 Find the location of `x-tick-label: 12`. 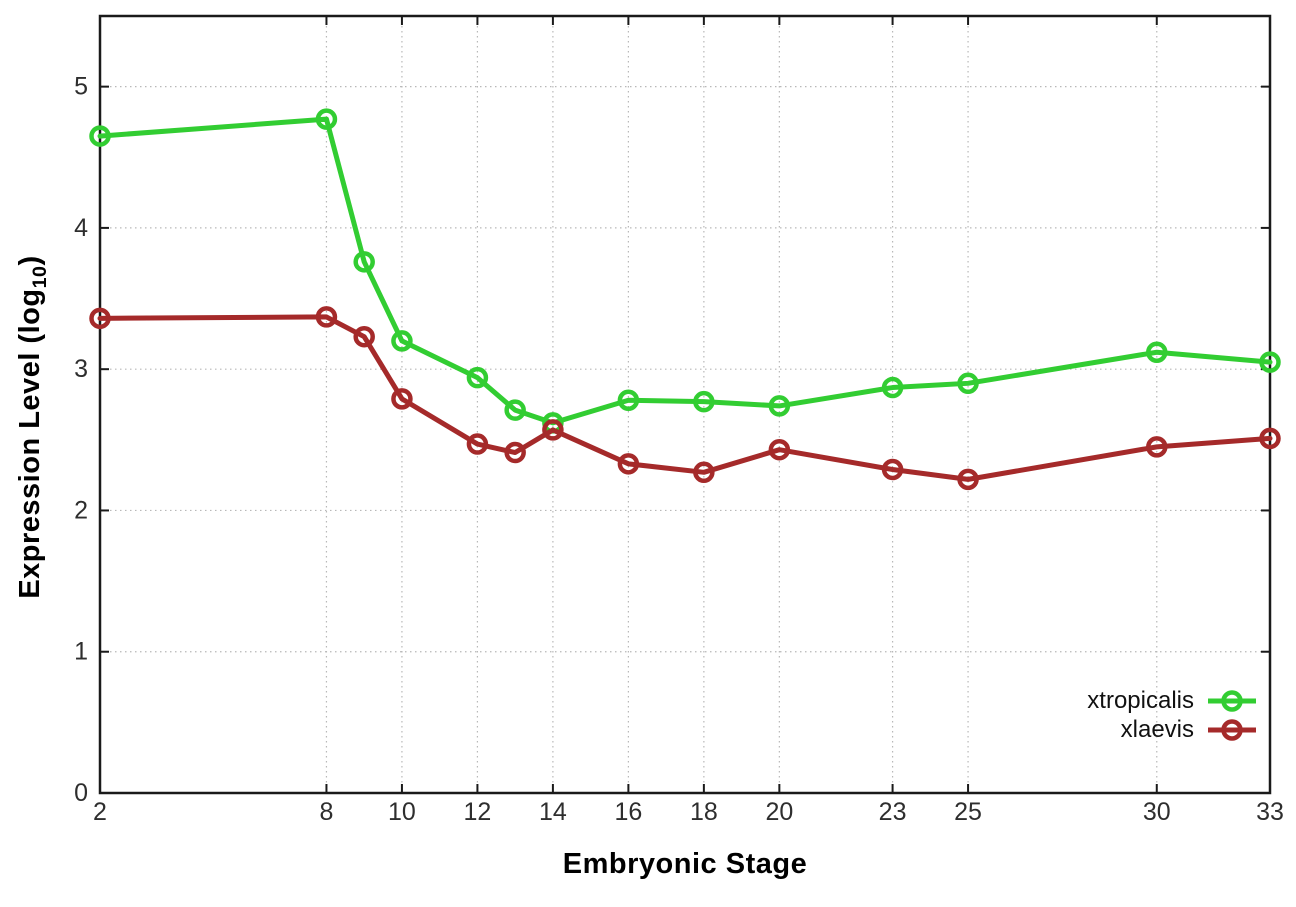

x-tick-label: 12 is located at coordinates (478, 812).